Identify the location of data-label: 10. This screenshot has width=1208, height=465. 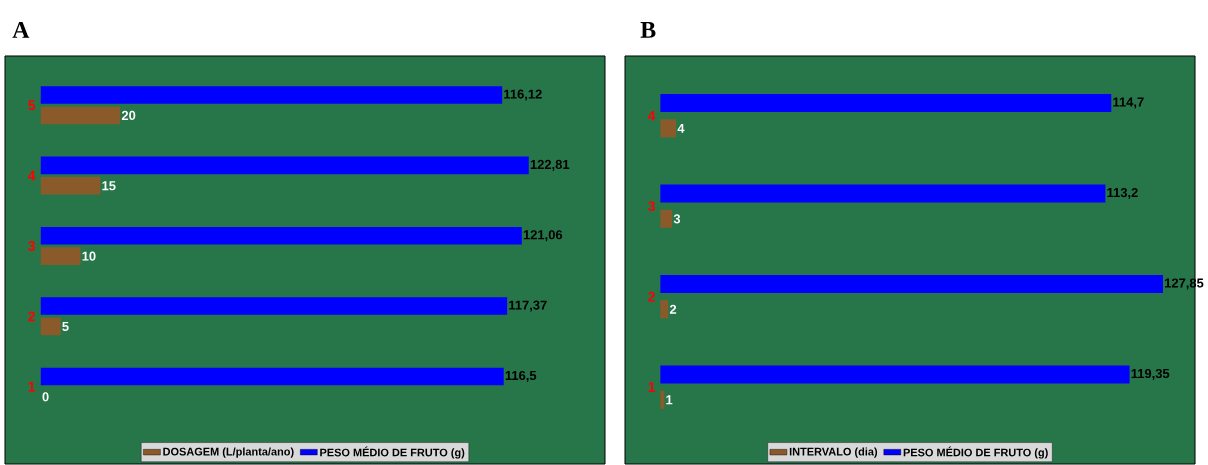
(89, 256).